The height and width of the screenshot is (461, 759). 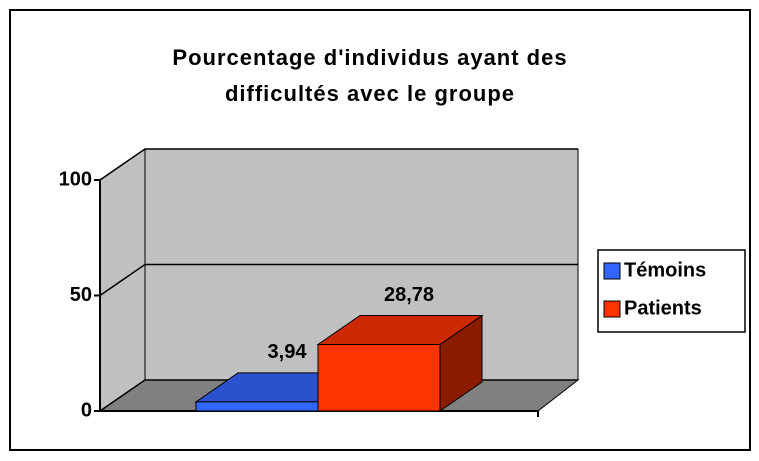 What do you see at coordinates (86, 410) in the screenshot?
I see `y-tick-label: 0` at bounding box center [86, 410].